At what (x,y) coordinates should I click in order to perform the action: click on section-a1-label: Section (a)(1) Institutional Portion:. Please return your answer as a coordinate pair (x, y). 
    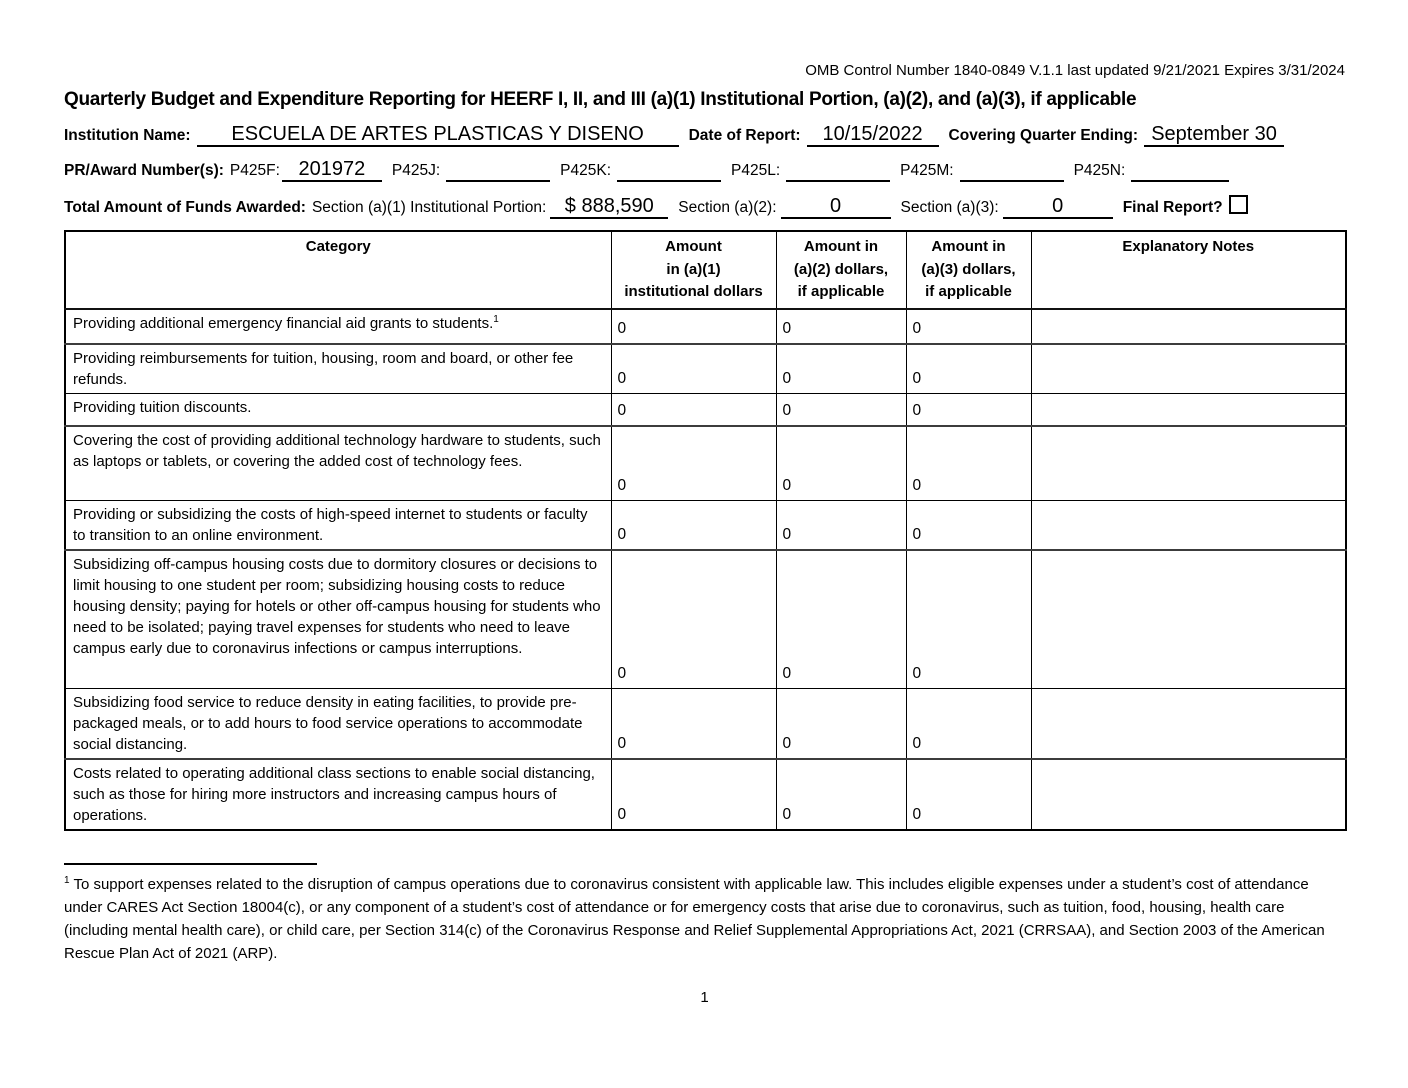
    Looking at the image, I should click on (429, 207).